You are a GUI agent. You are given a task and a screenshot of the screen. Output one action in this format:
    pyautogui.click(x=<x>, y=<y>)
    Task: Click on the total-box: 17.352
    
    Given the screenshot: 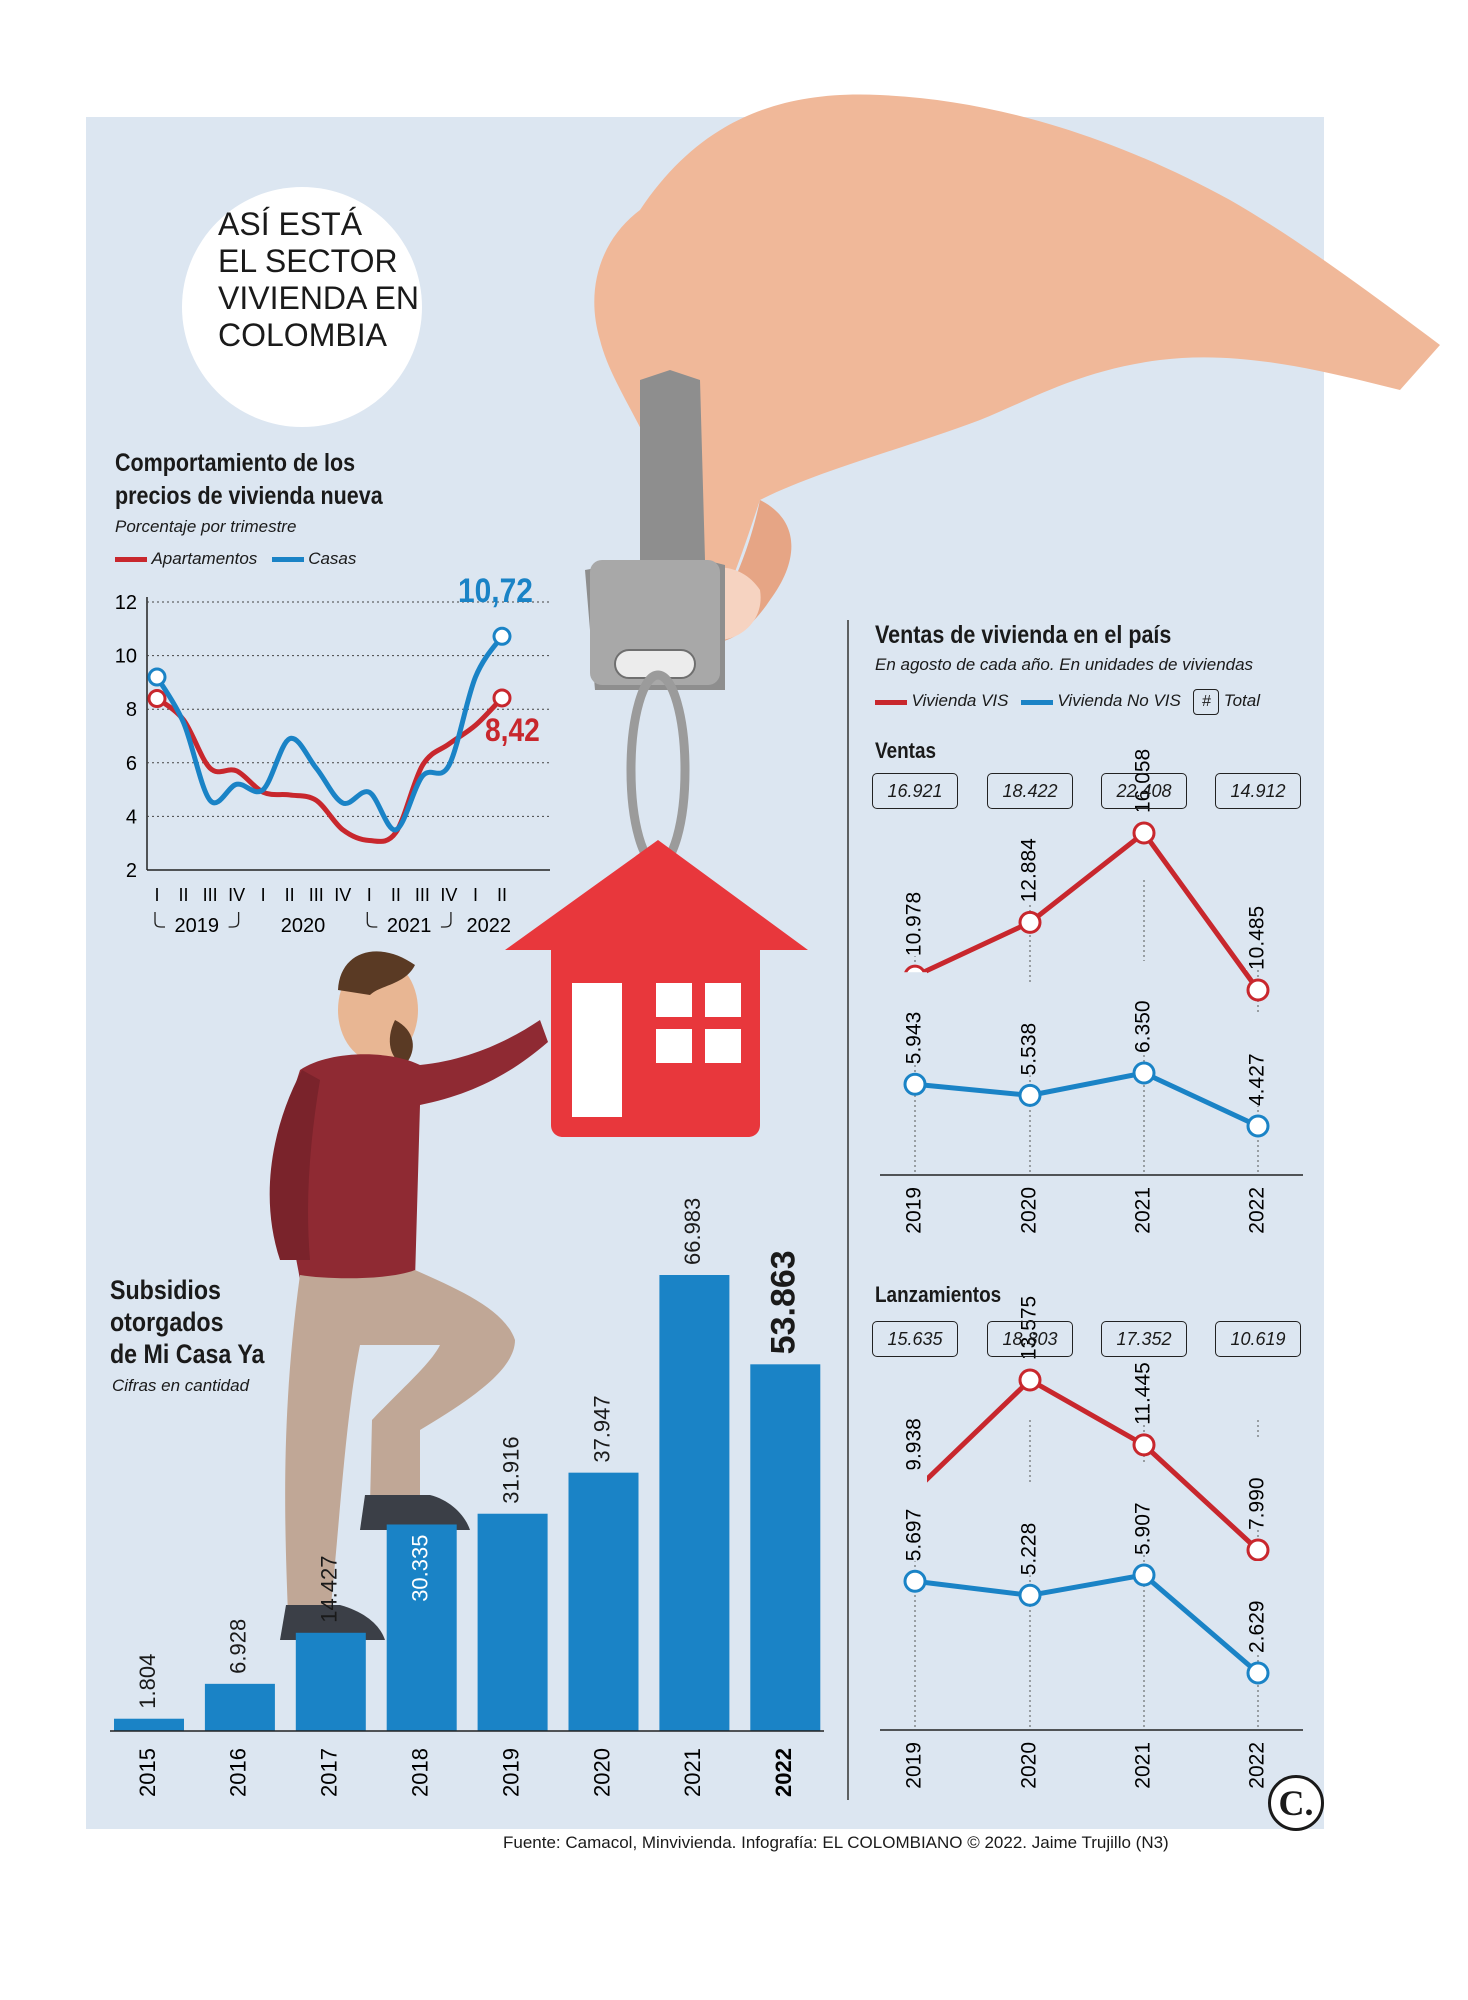 What is the action you would take?
    pyautogui.click(x=1144, y=1339)
    